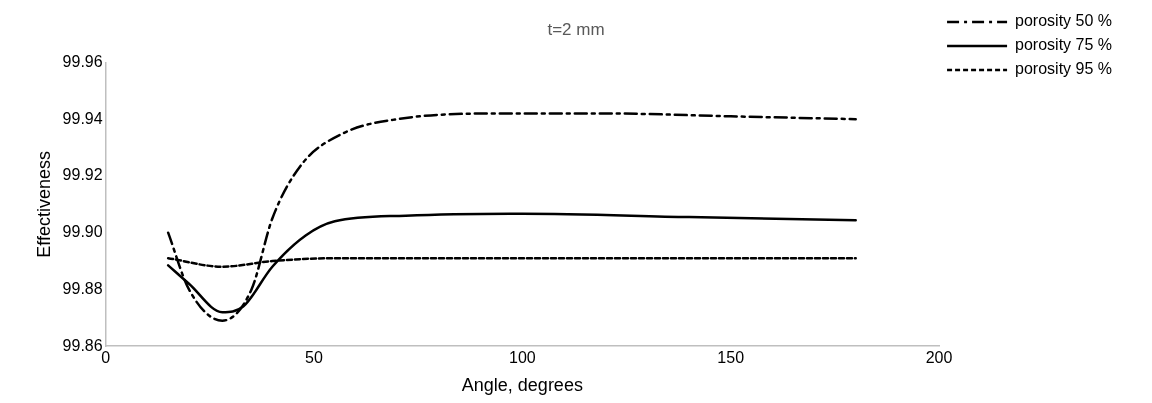 This screenshot has width=1152, height=403. What do you see at coordinates (1063, 21) in the screenshot?
I see `legend-label: porosity 50 %` at bounding box center [1063, 21].